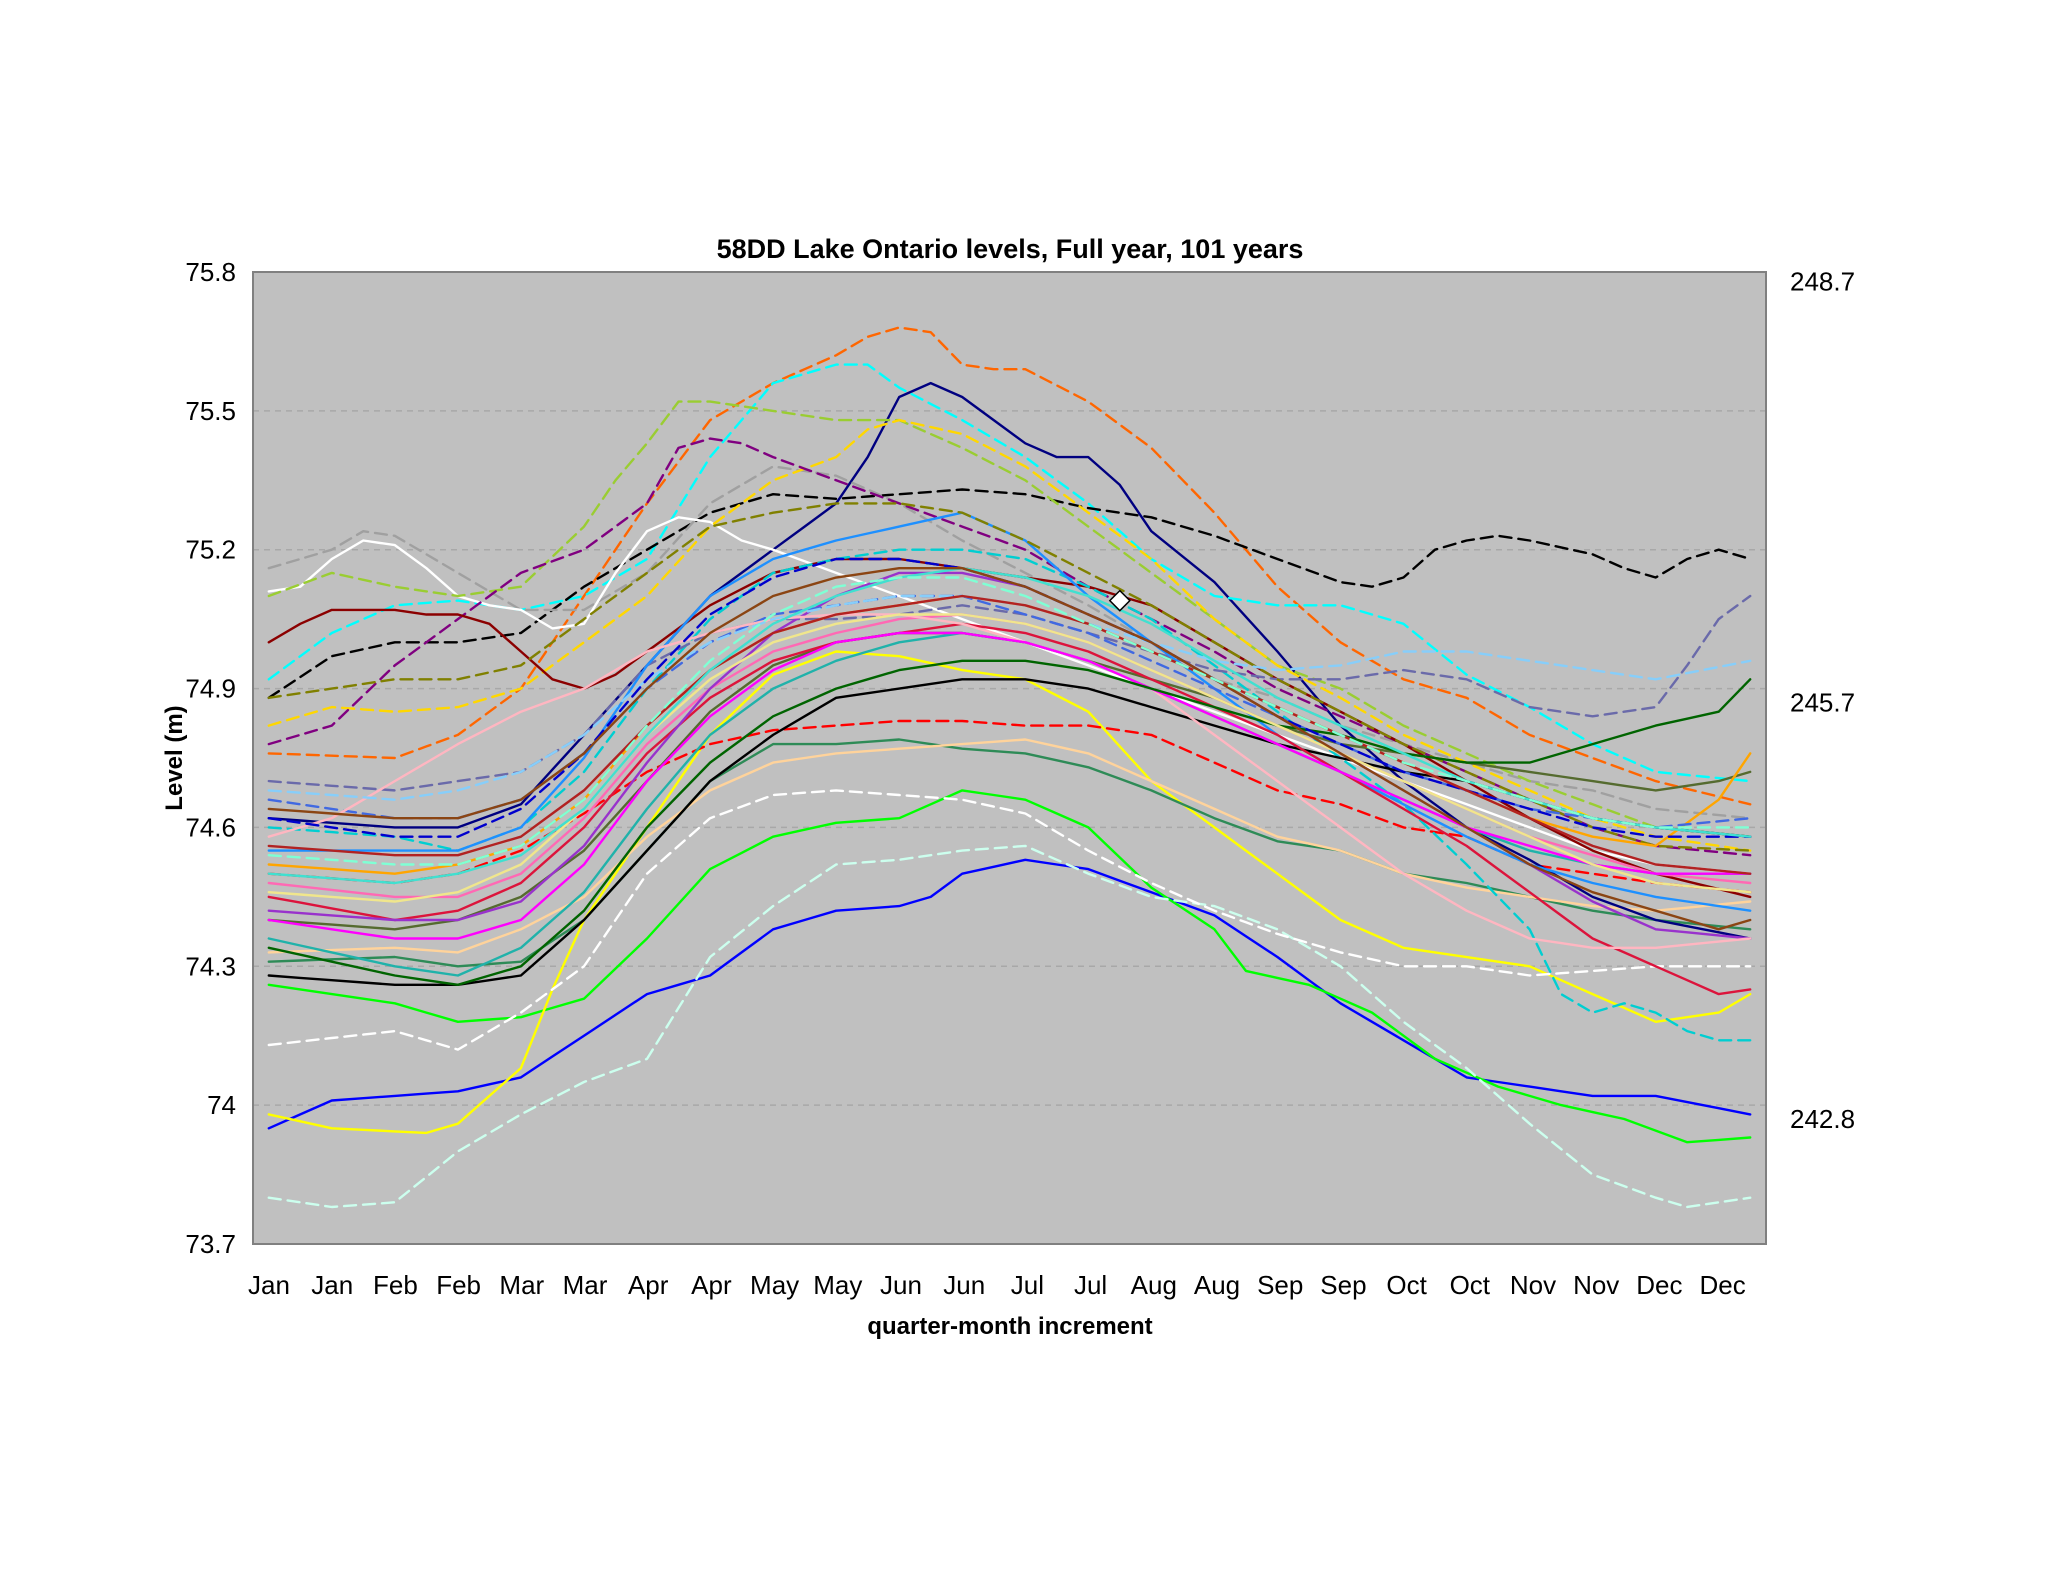 Image resolution: width=2048 pixels, height=1582 pixels. What do you see at coordinates (210, 411) in the screenshot?
I see `y-tick-label: 75.5` at bounding box center [210, 411].